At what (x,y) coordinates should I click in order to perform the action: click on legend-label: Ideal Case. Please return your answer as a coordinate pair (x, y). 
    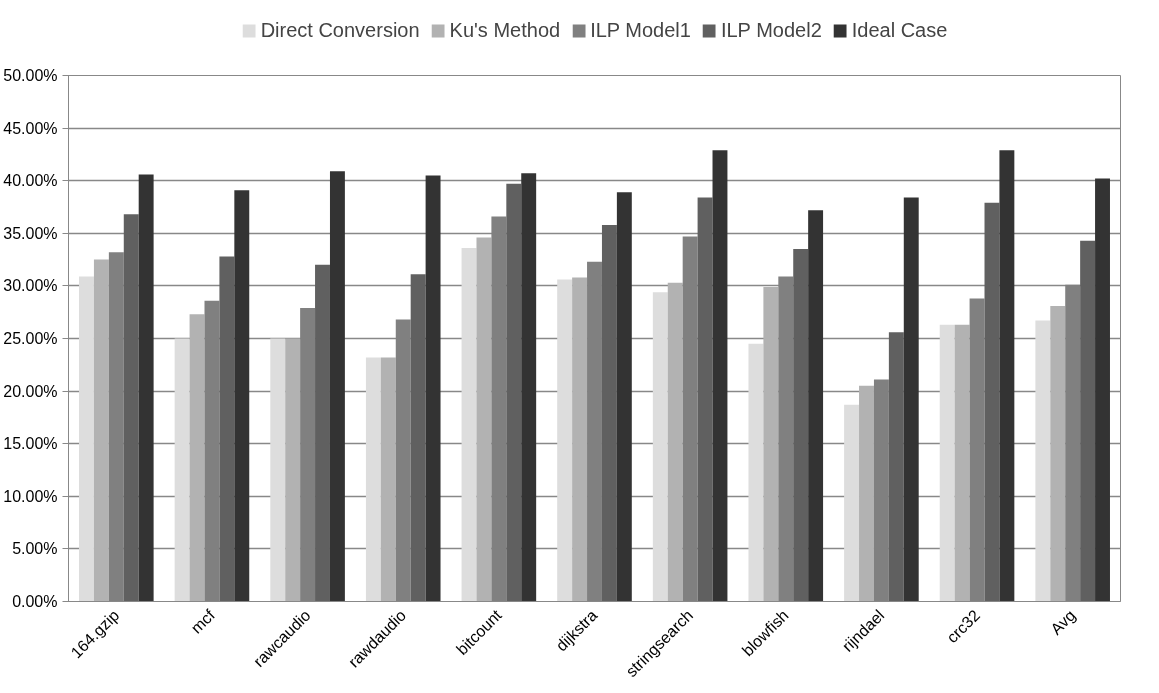
    Looking at the image, I should click on (899, 30).